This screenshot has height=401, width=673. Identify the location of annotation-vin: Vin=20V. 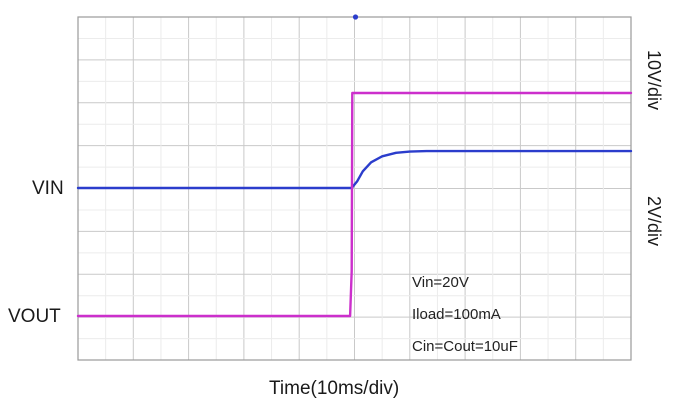
(440, 282).